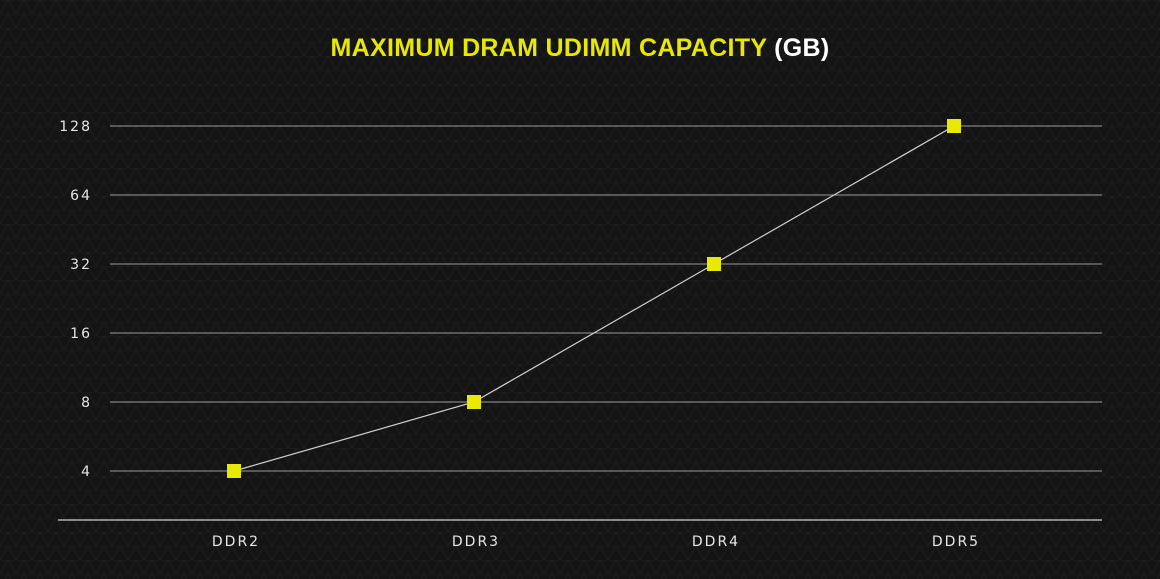 This screenshot has height=579, width=1160. I want to click on y-tick-label: 8, so click(86, 403).